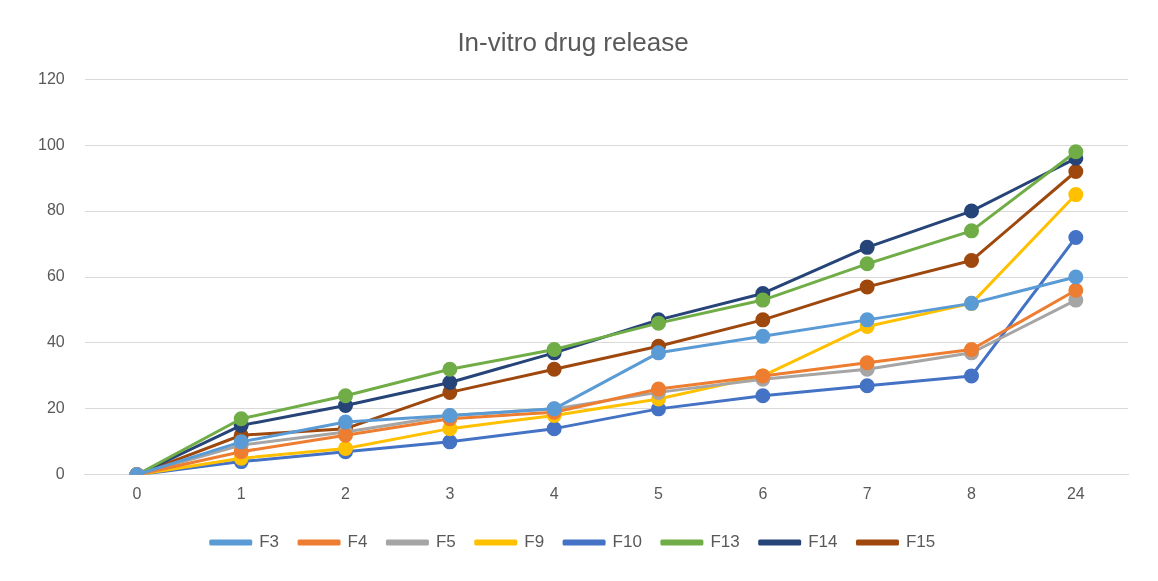  I want to click on legend-label: F13, so click(725, 542).